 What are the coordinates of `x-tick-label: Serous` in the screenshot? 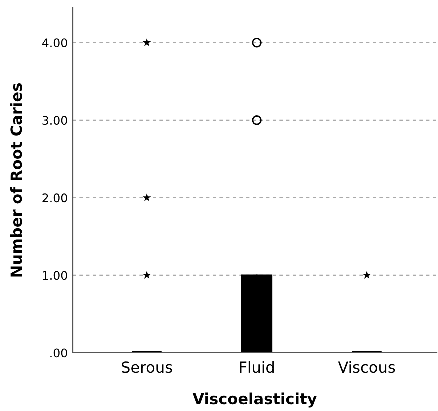 It's located at (147, 368).